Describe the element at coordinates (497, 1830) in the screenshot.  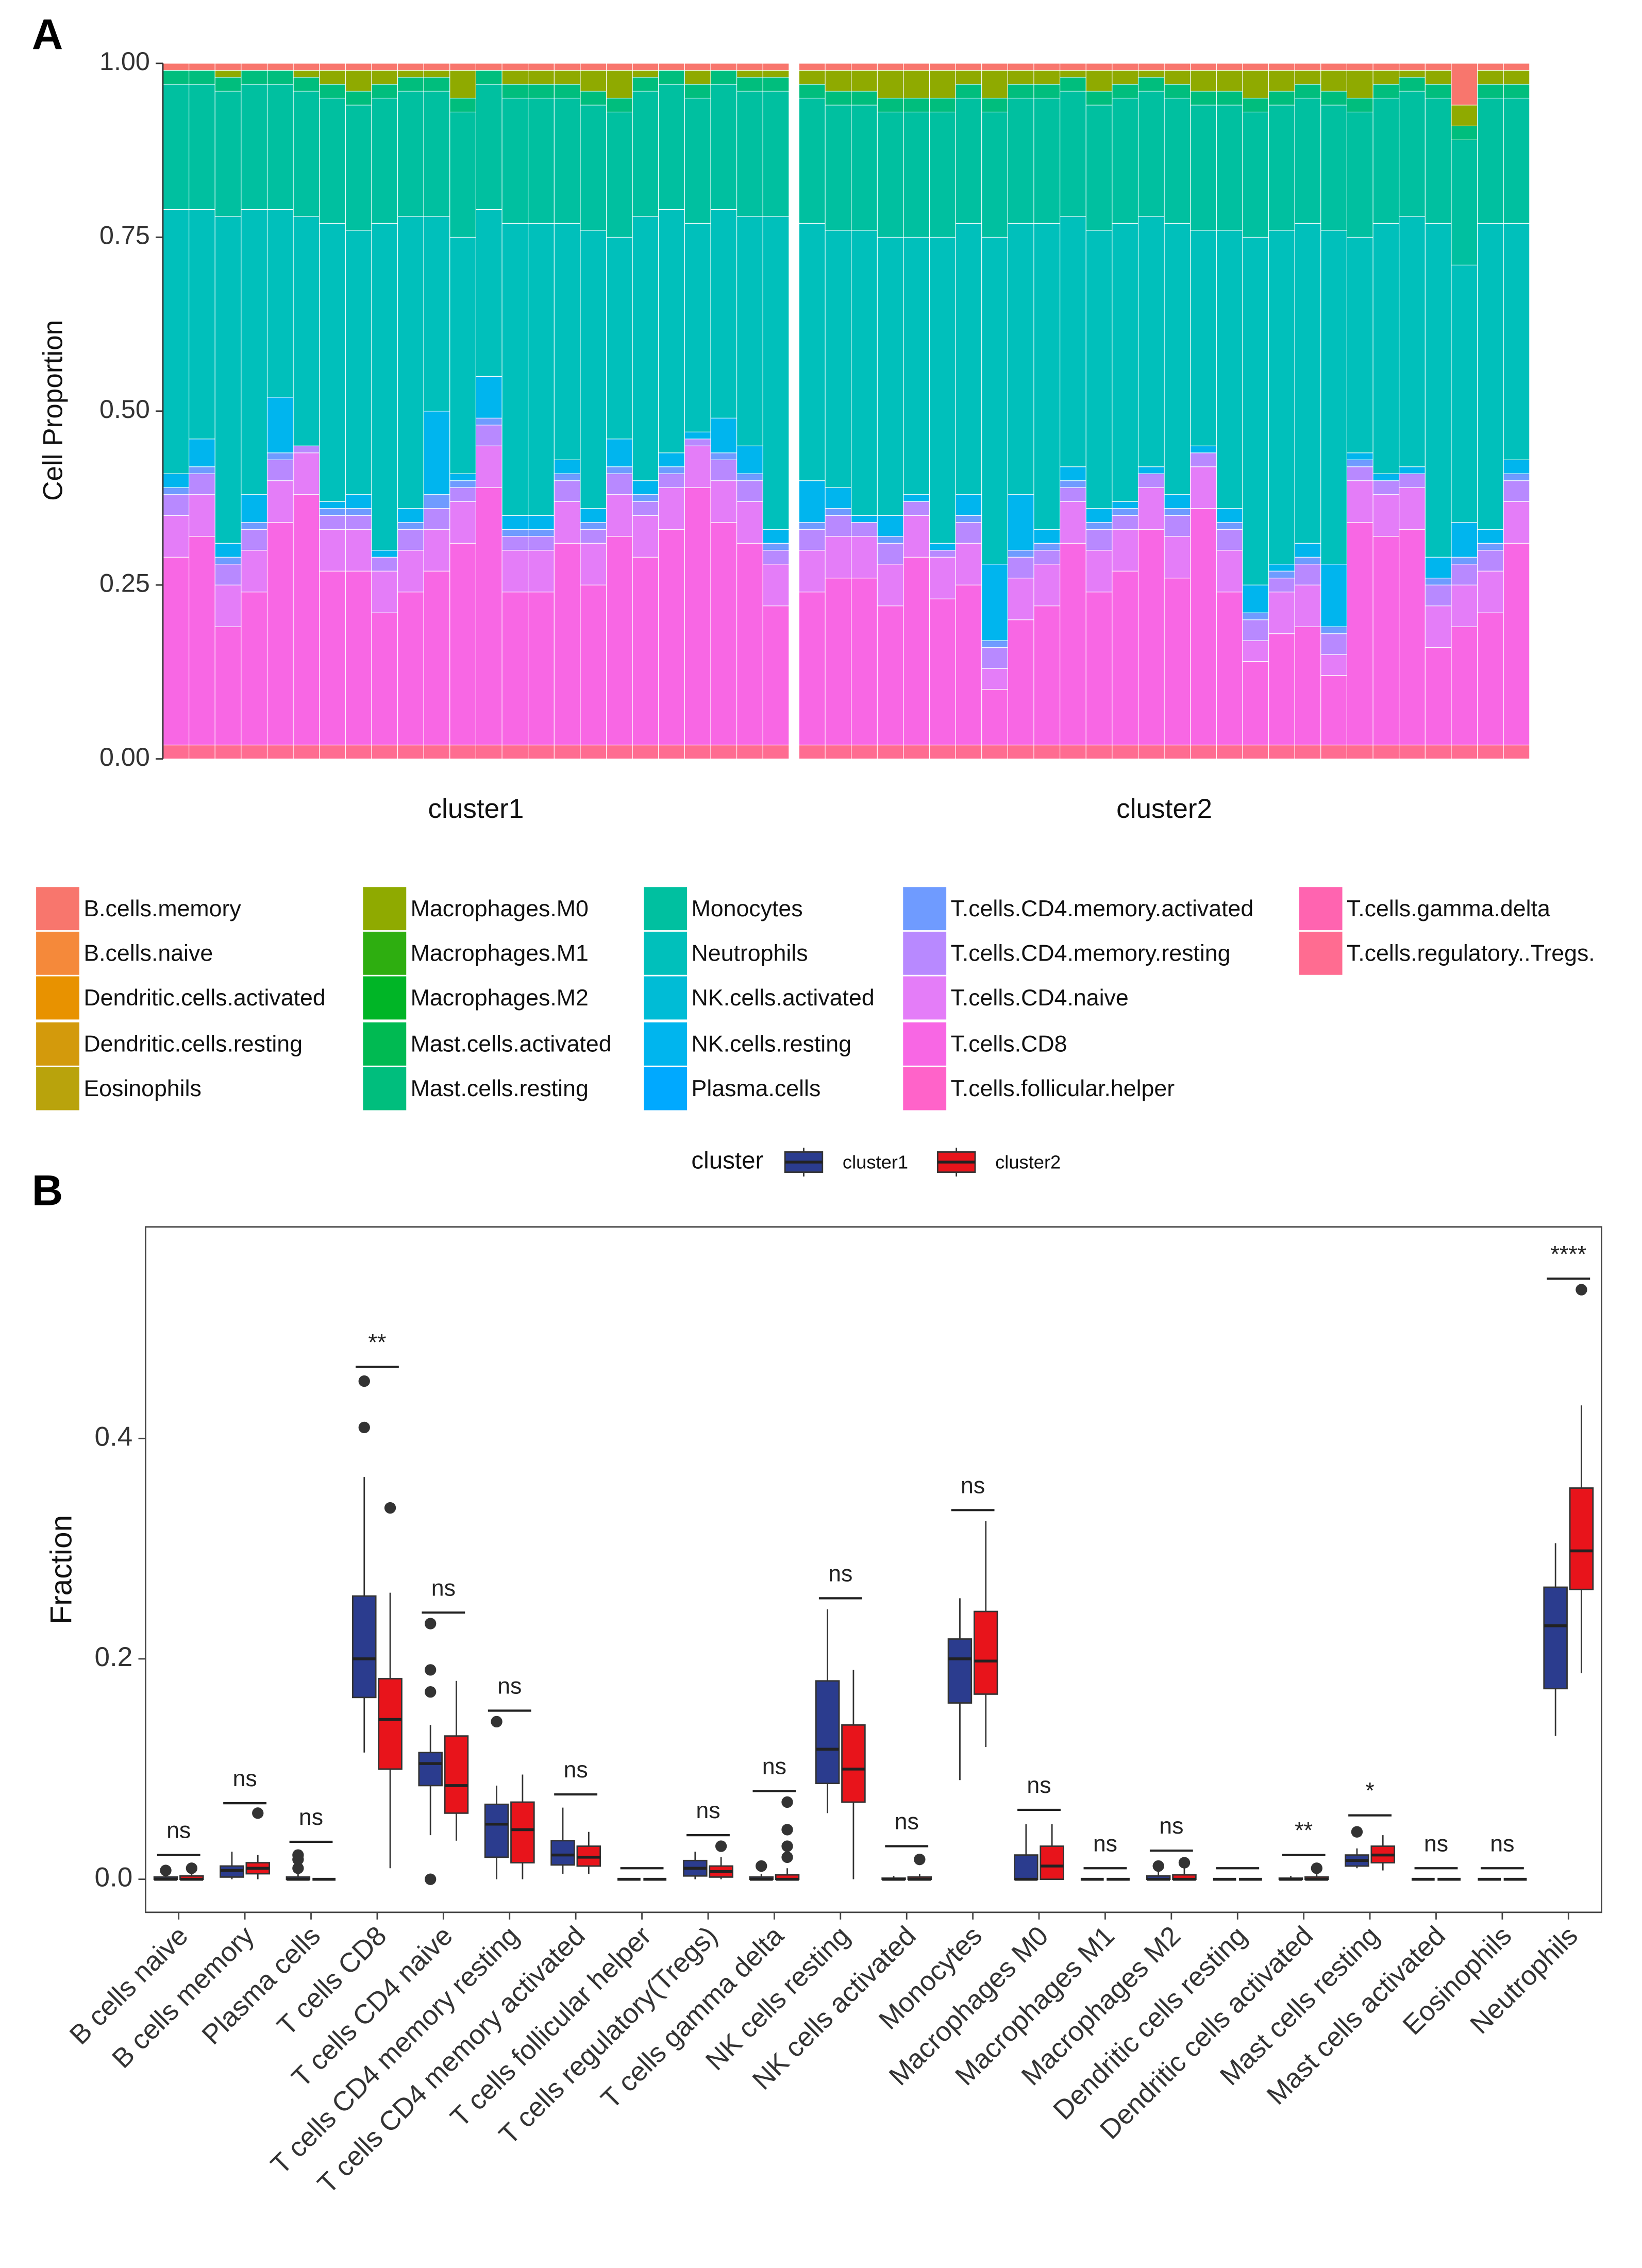
I see `box` at that location.